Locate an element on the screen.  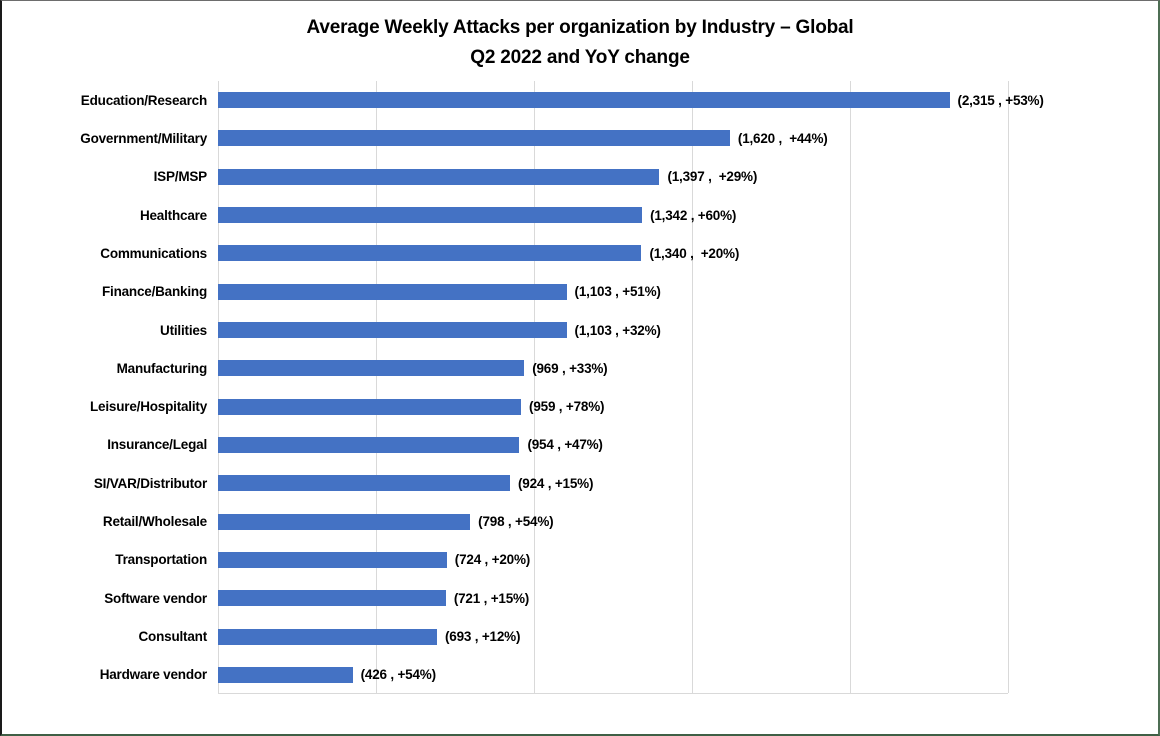
data-label: (959 , +78%) is located at coordinates (567, 407).